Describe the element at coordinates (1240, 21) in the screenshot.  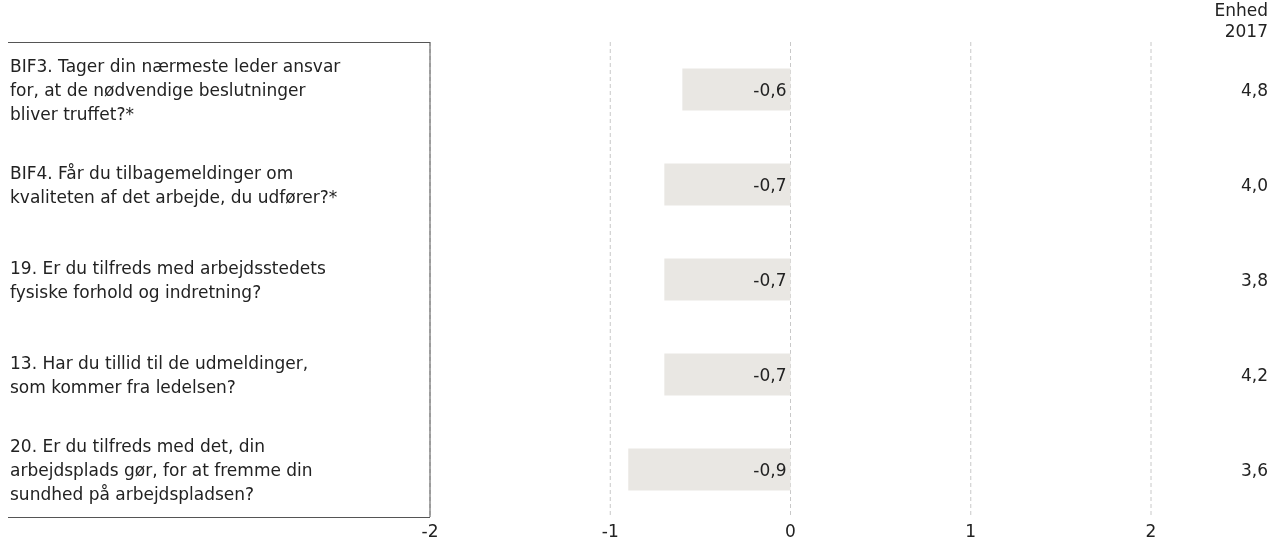
I see `text: Enhed 2017` at that location.